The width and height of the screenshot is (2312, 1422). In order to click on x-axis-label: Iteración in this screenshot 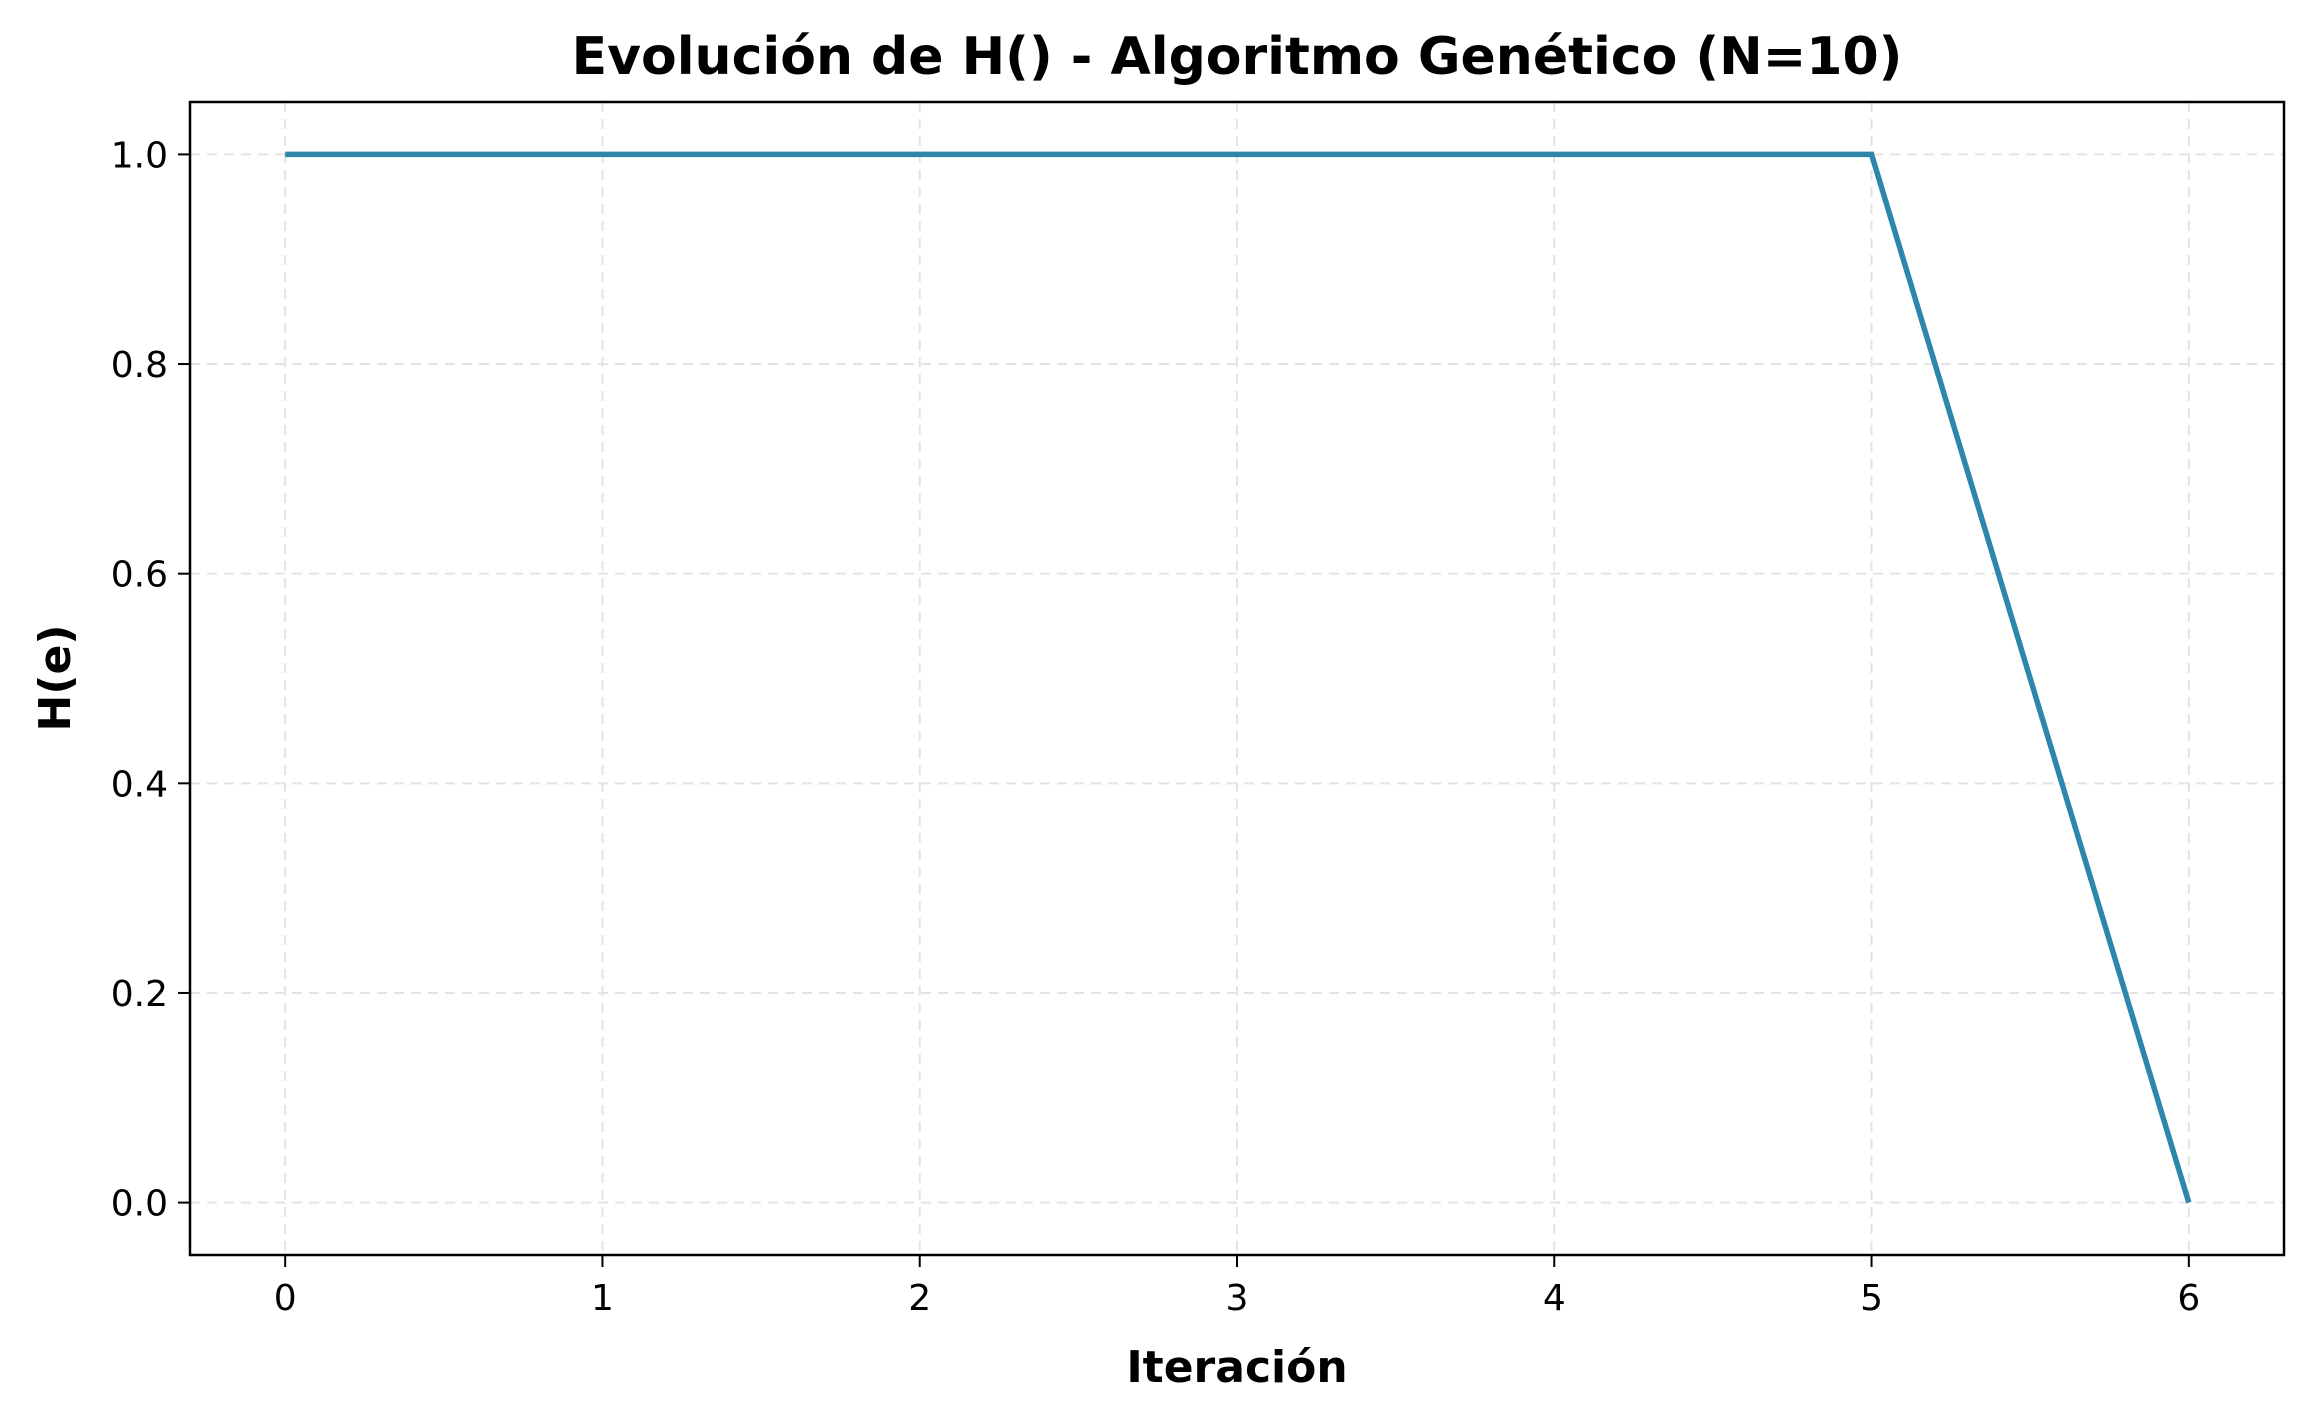, I will do `click(1236, 1367)`.